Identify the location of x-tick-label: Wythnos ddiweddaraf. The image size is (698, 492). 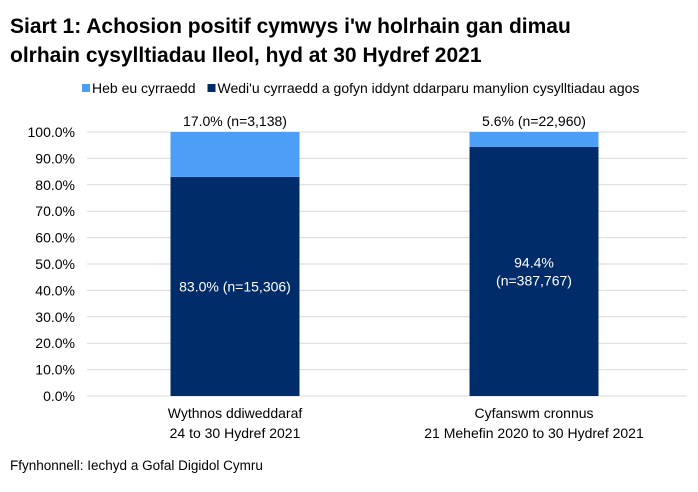
(235, 413).